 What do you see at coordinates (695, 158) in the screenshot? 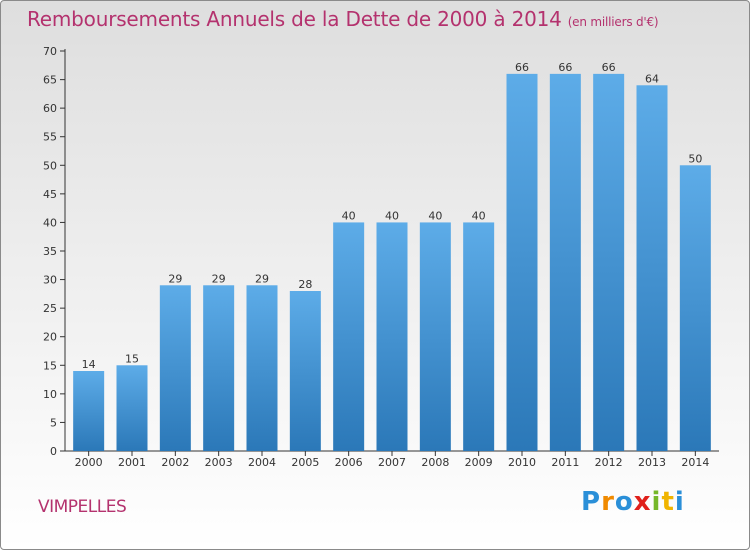
I see `data-label-2014: 50` at bounding box center [695, 158].